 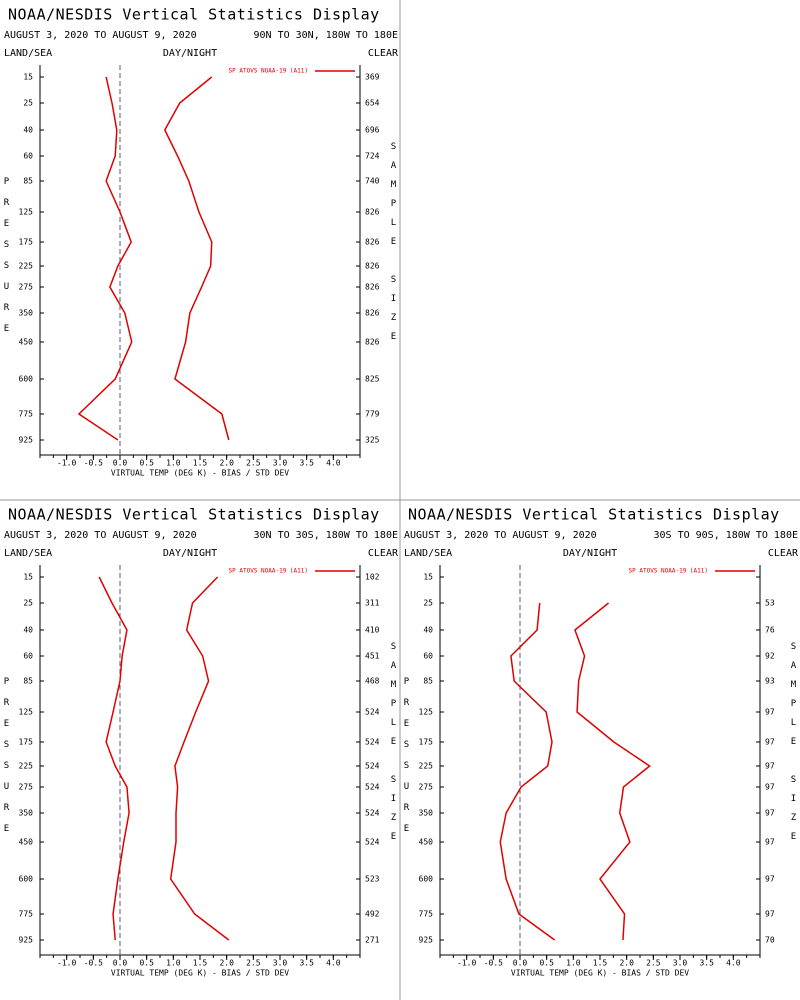 What do you see at coordinates (26, 914) in the screenshot?
I see `y-tick-label: 775` at bounding box center [26, 914].